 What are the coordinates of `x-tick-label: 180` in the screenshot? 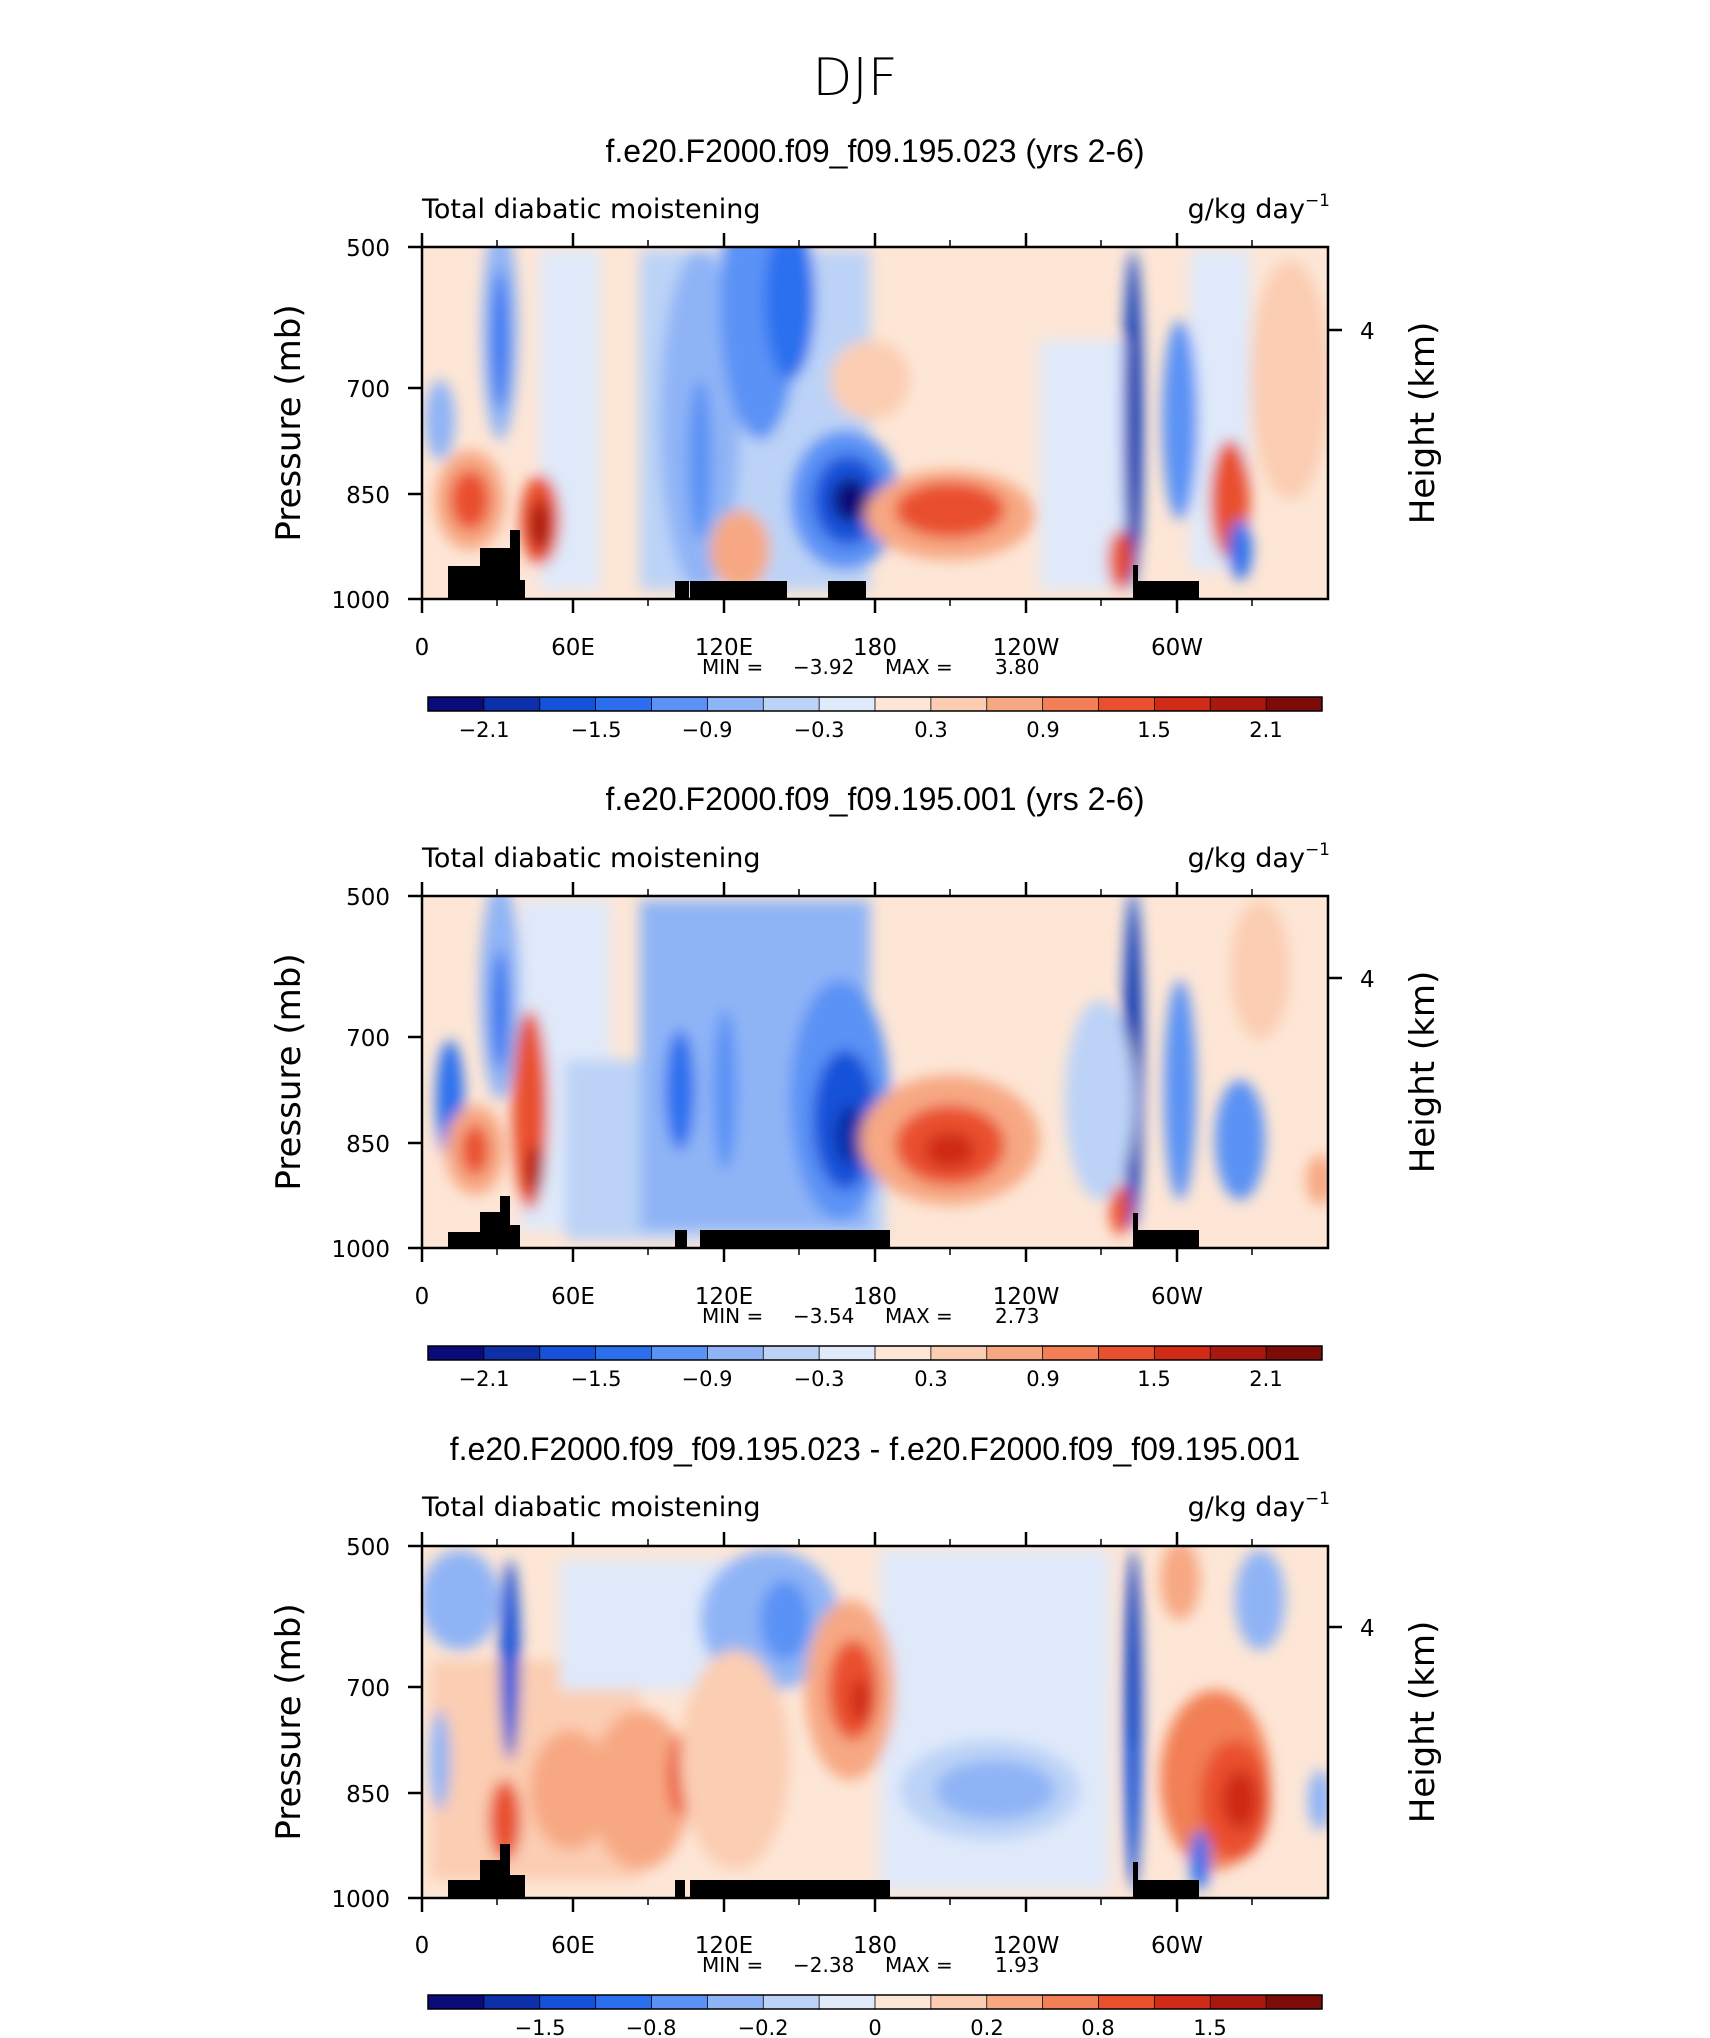 It's located at (875, 1297).